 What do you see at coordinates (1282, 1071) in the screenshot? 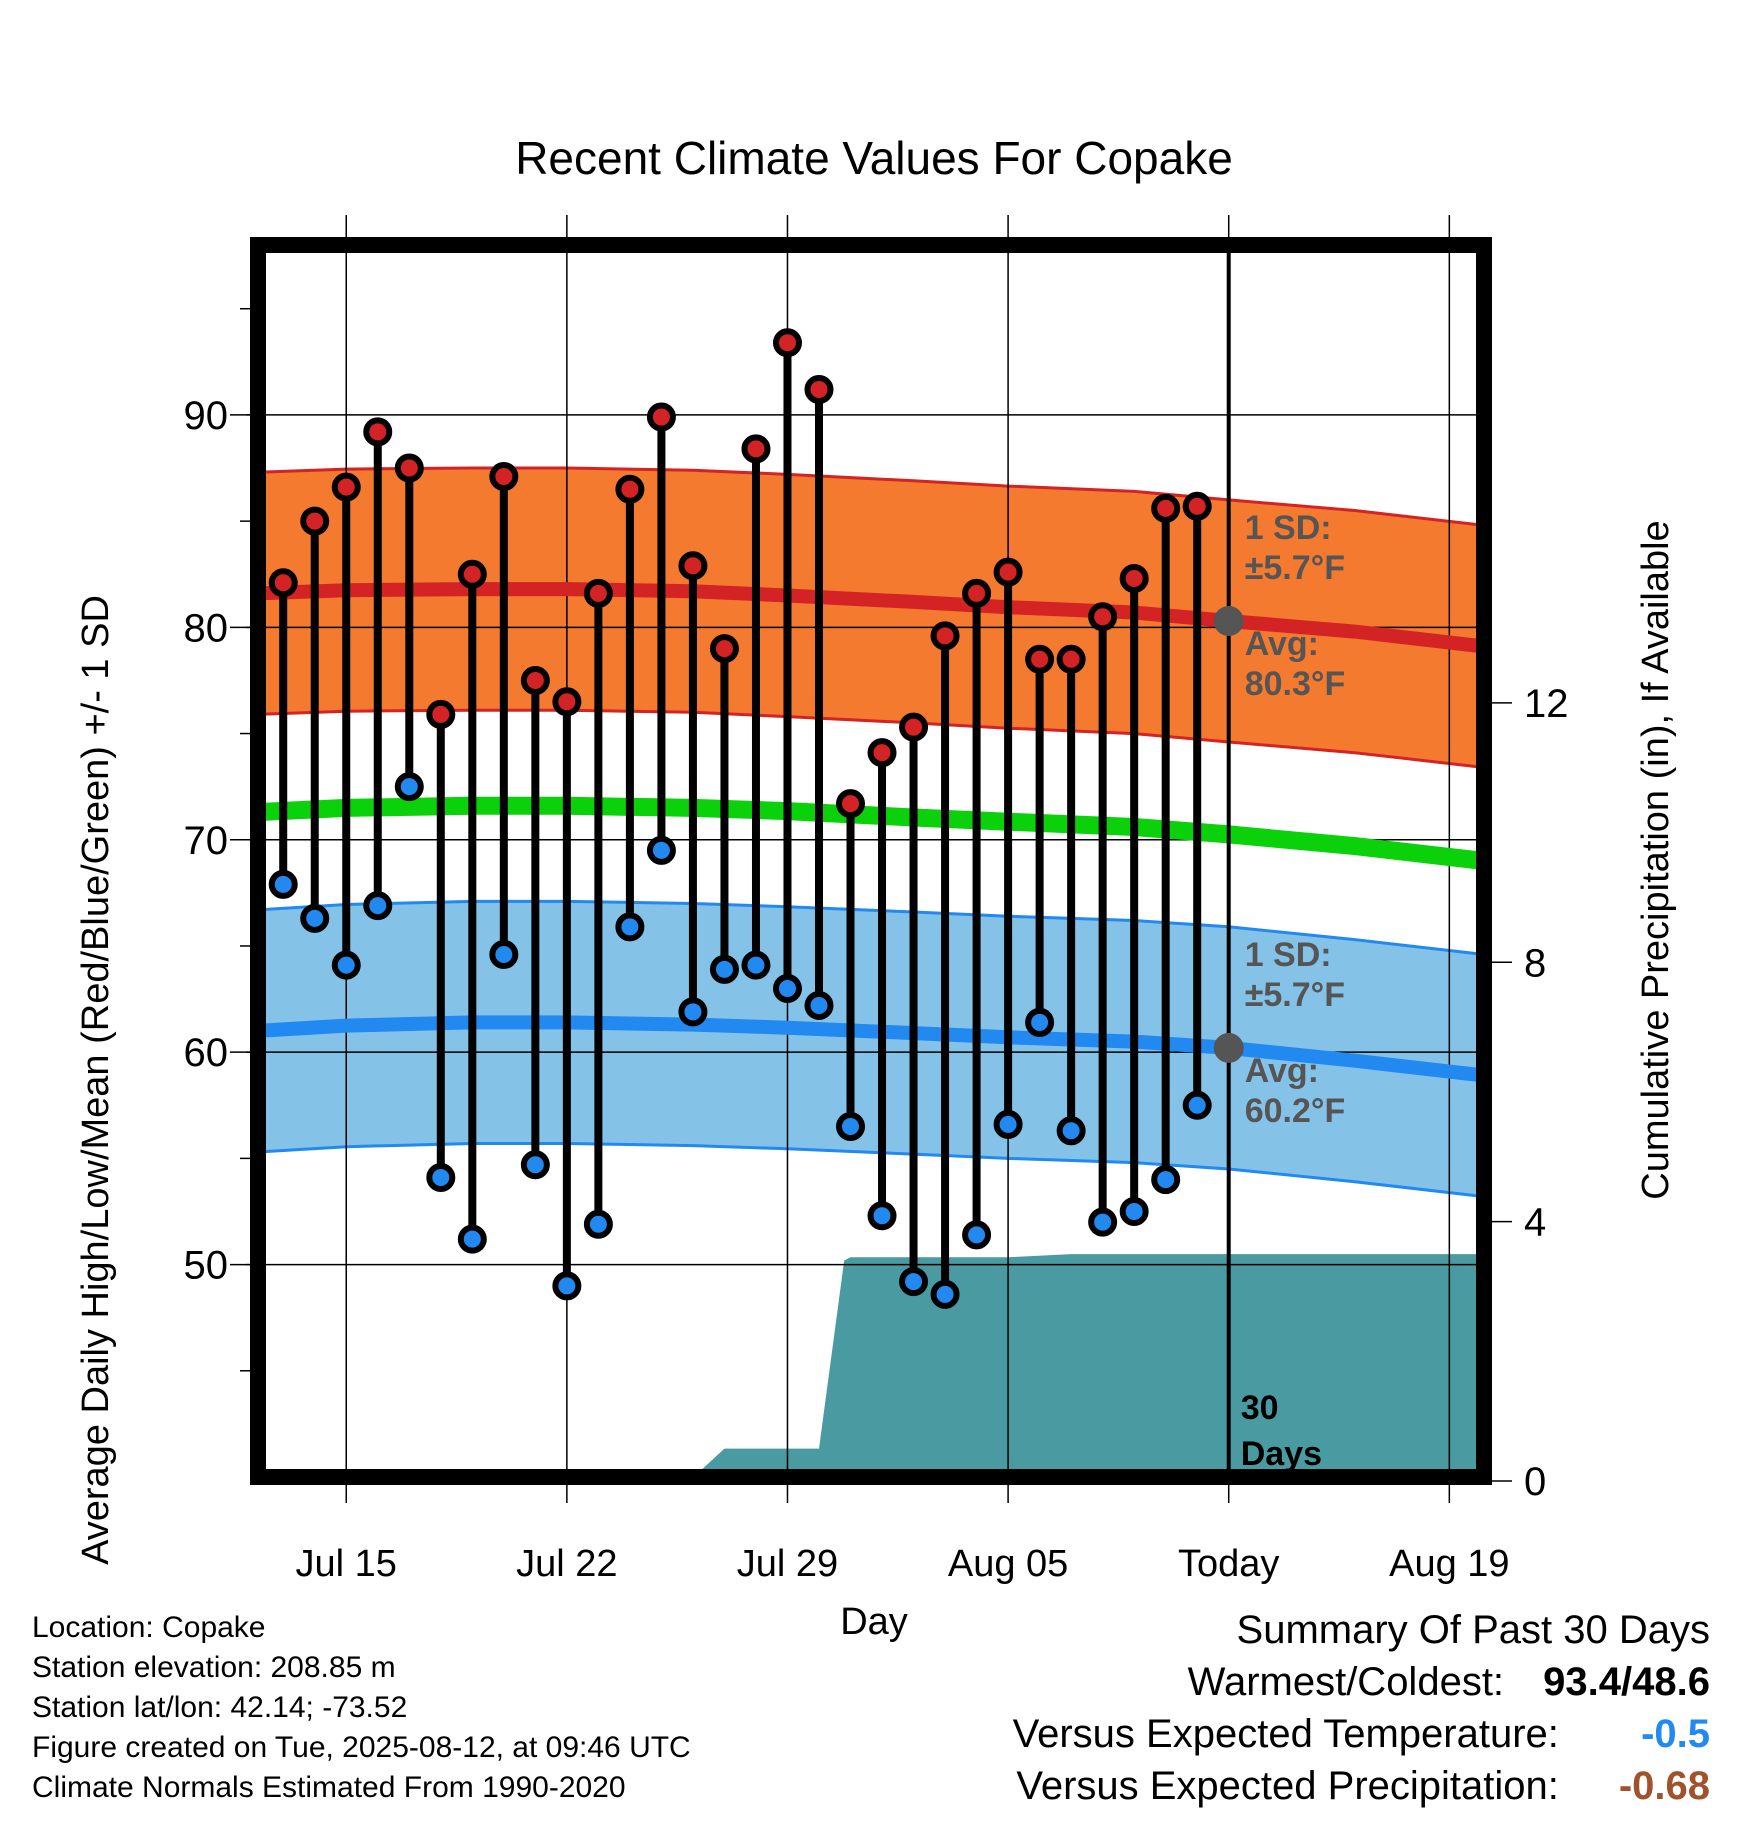
I see `low-avg-label: Avg:` at bounding box center [1282, 1071].